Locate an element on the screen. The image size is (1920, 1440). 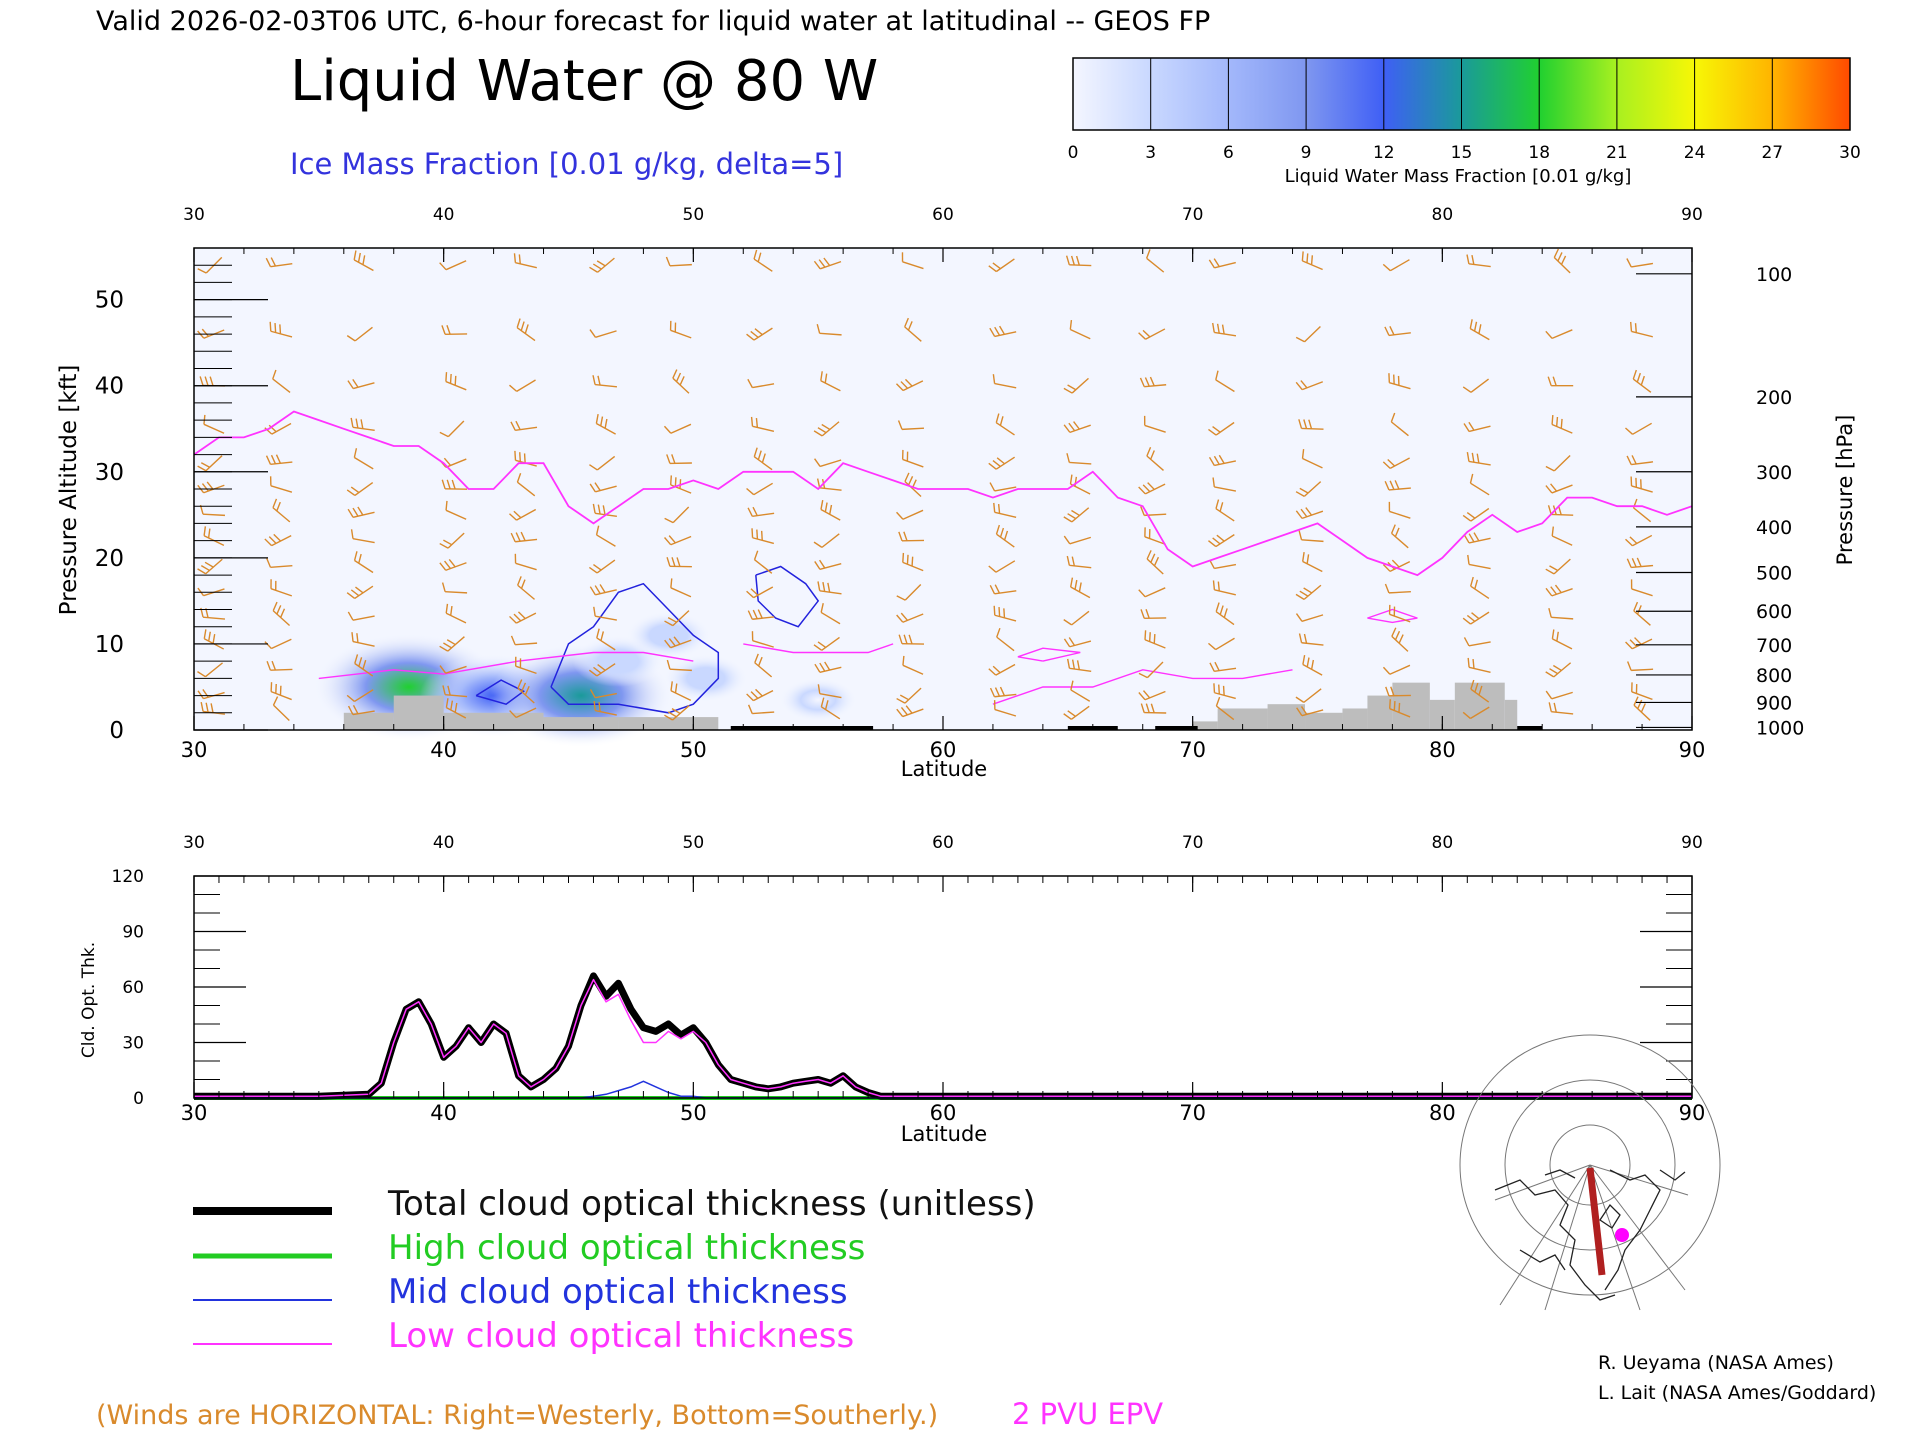
main-ytick-left: 50 is located at coordinates (109, 301).